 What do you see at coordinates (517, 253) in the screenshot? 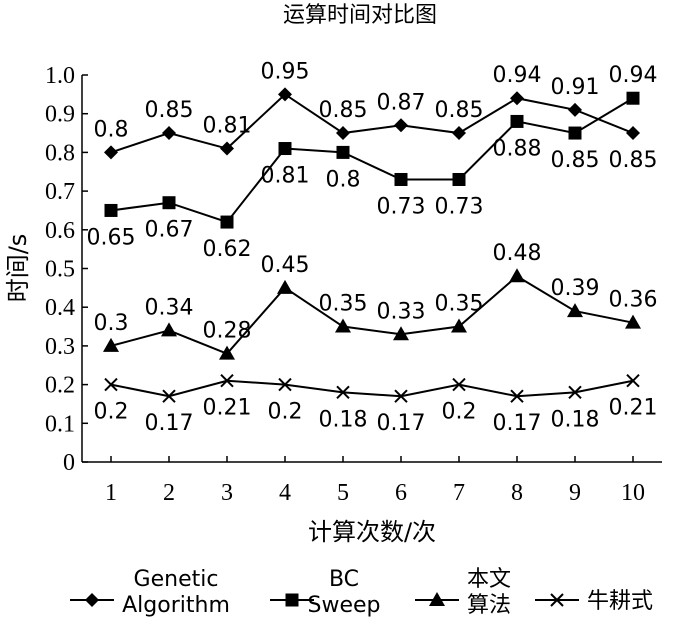
I see `data-label: 0.48` at bounding box center [517, 253].